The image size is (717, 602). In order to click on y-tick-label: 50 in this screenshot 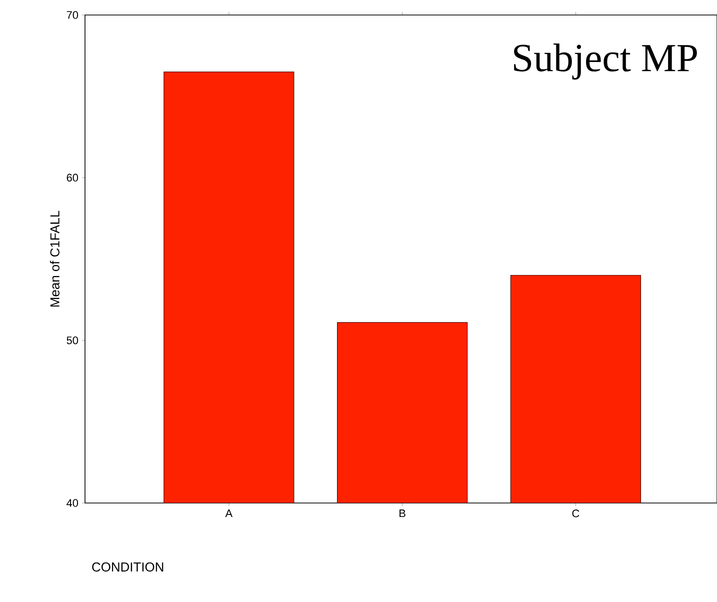, I will do `click(72, 340)`.